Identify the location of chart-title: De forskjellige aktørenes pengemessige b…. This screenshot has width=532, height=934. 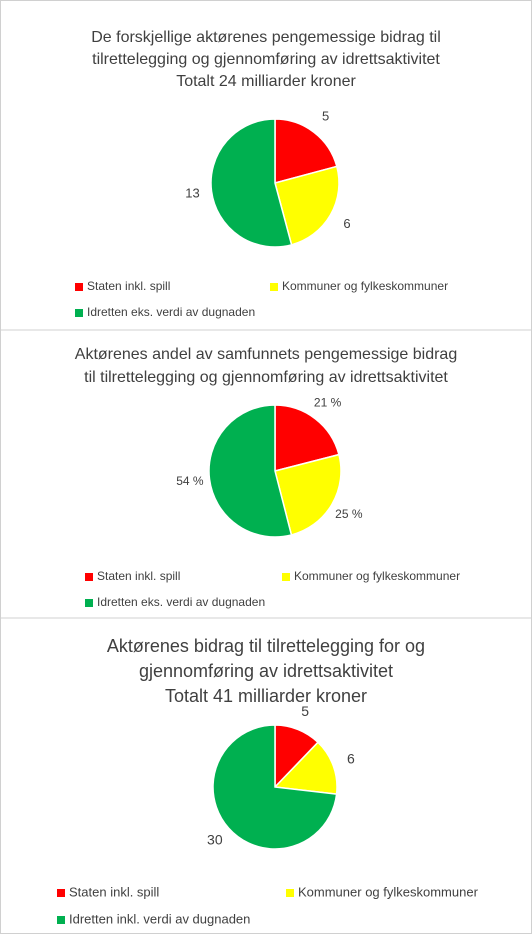
(266, 37).